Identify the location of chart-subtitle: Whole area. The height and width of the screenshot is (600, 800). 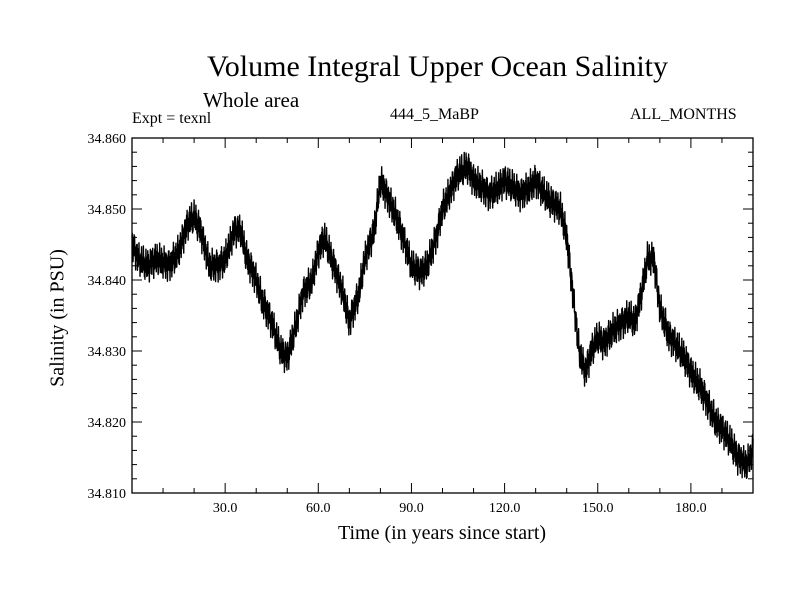
(251, 100).